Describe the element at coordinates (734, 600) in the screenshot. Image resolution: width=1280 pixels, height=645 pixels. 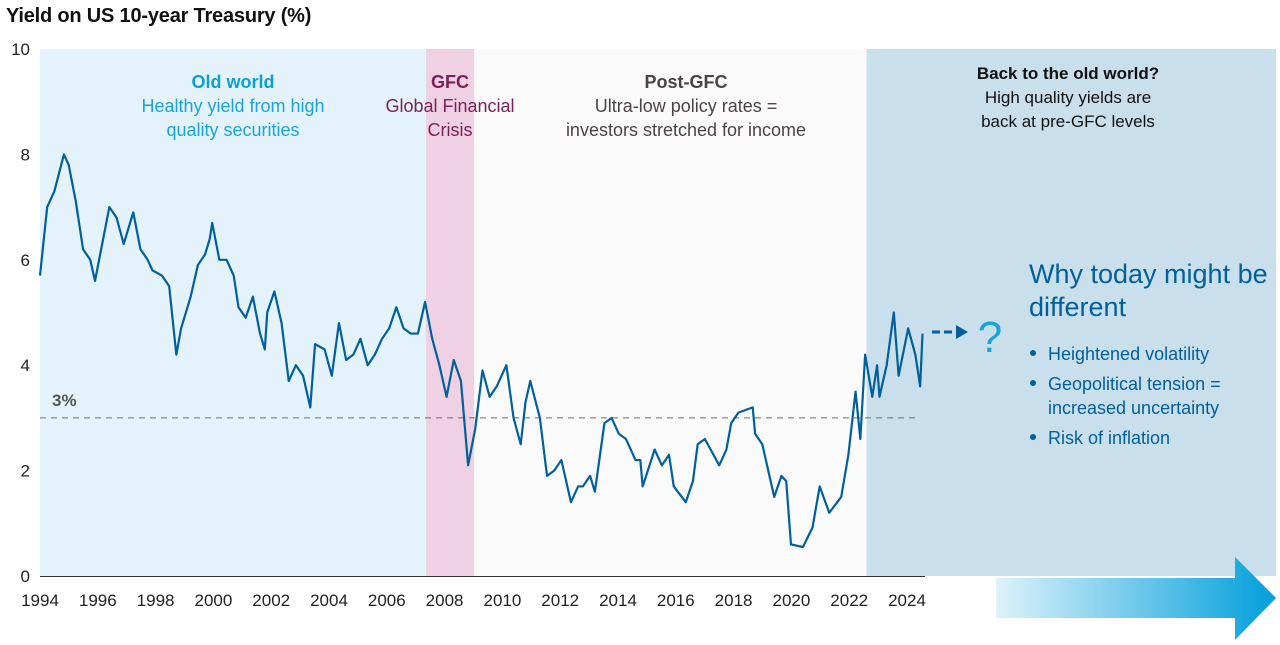
I see `x-tick-label: 2018` at that location.